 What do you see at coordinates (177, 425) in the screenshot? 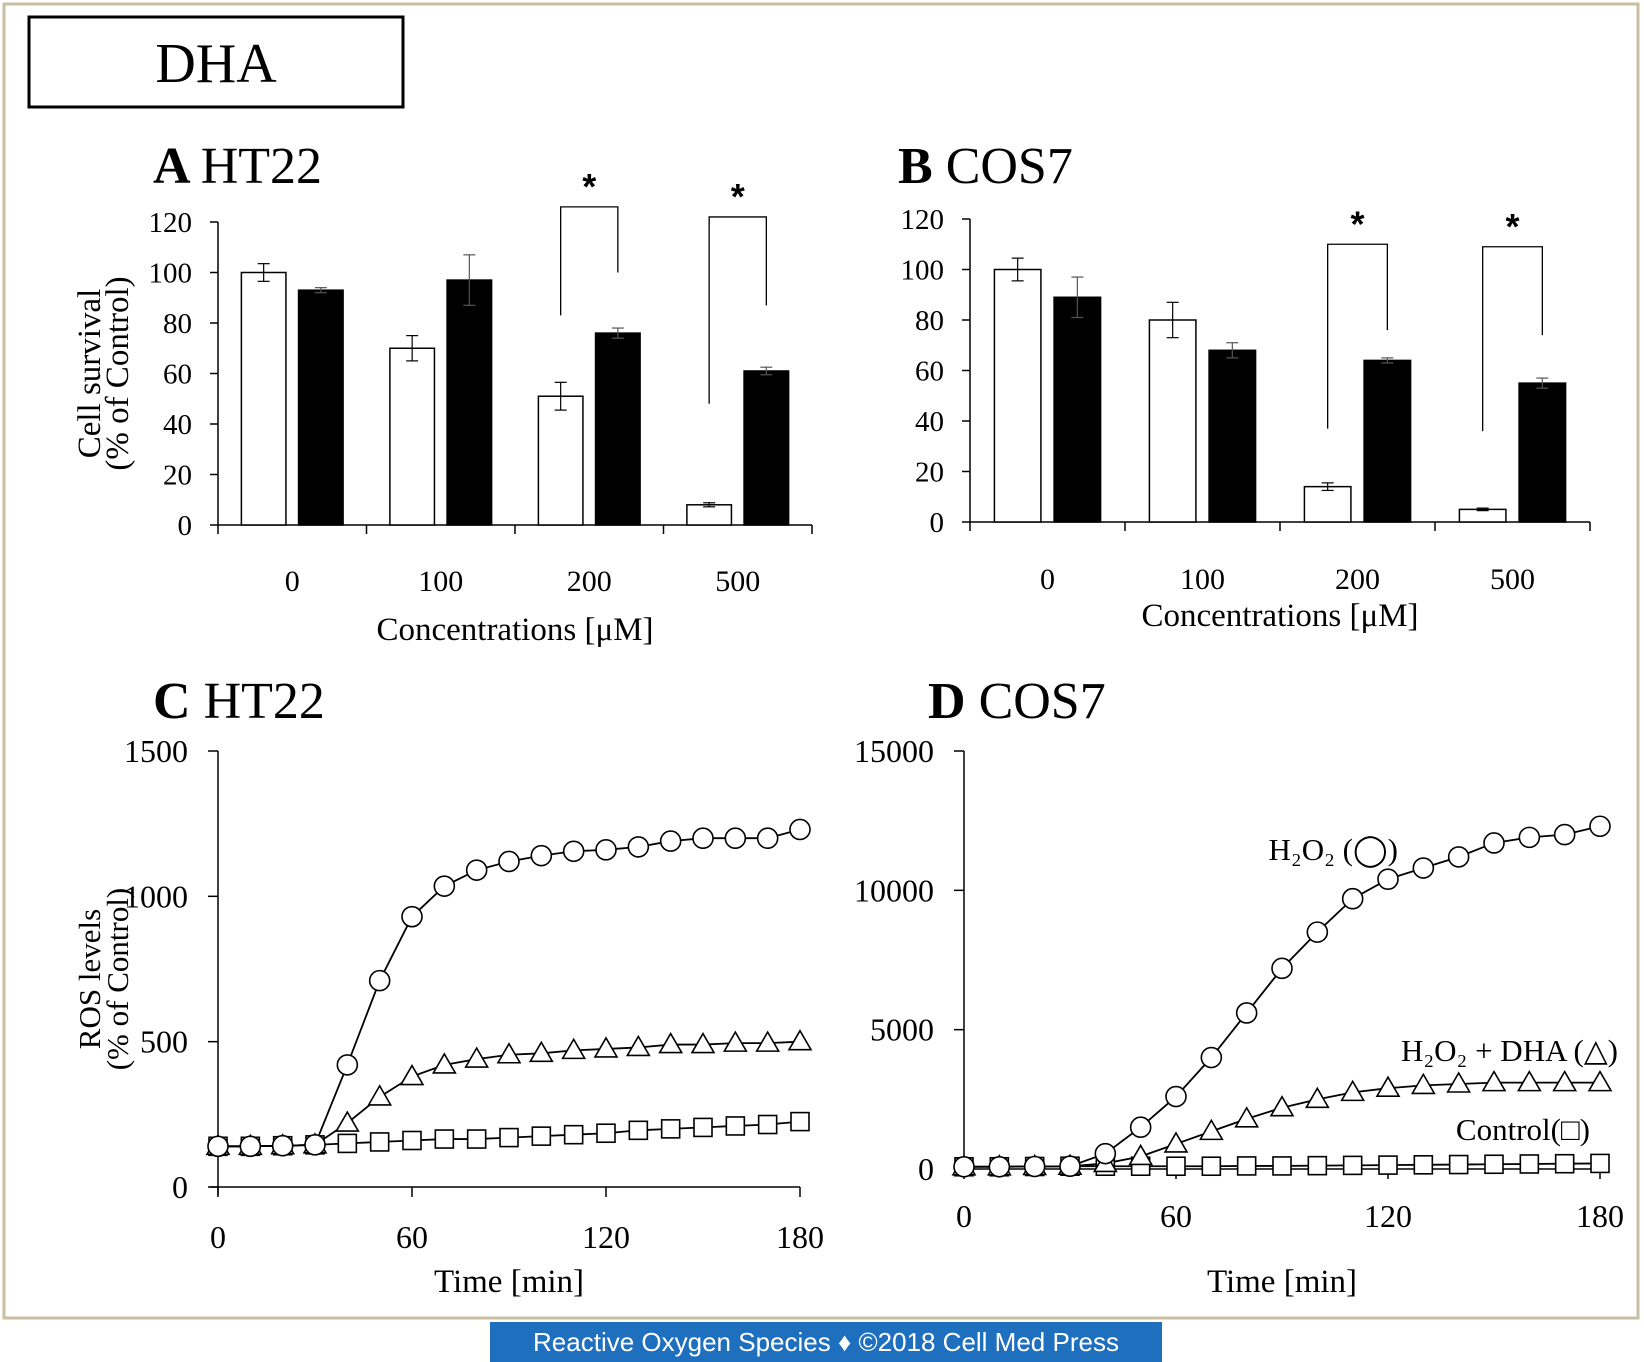
I see `y-tick-label: 40` at bounding box center [177, 425].